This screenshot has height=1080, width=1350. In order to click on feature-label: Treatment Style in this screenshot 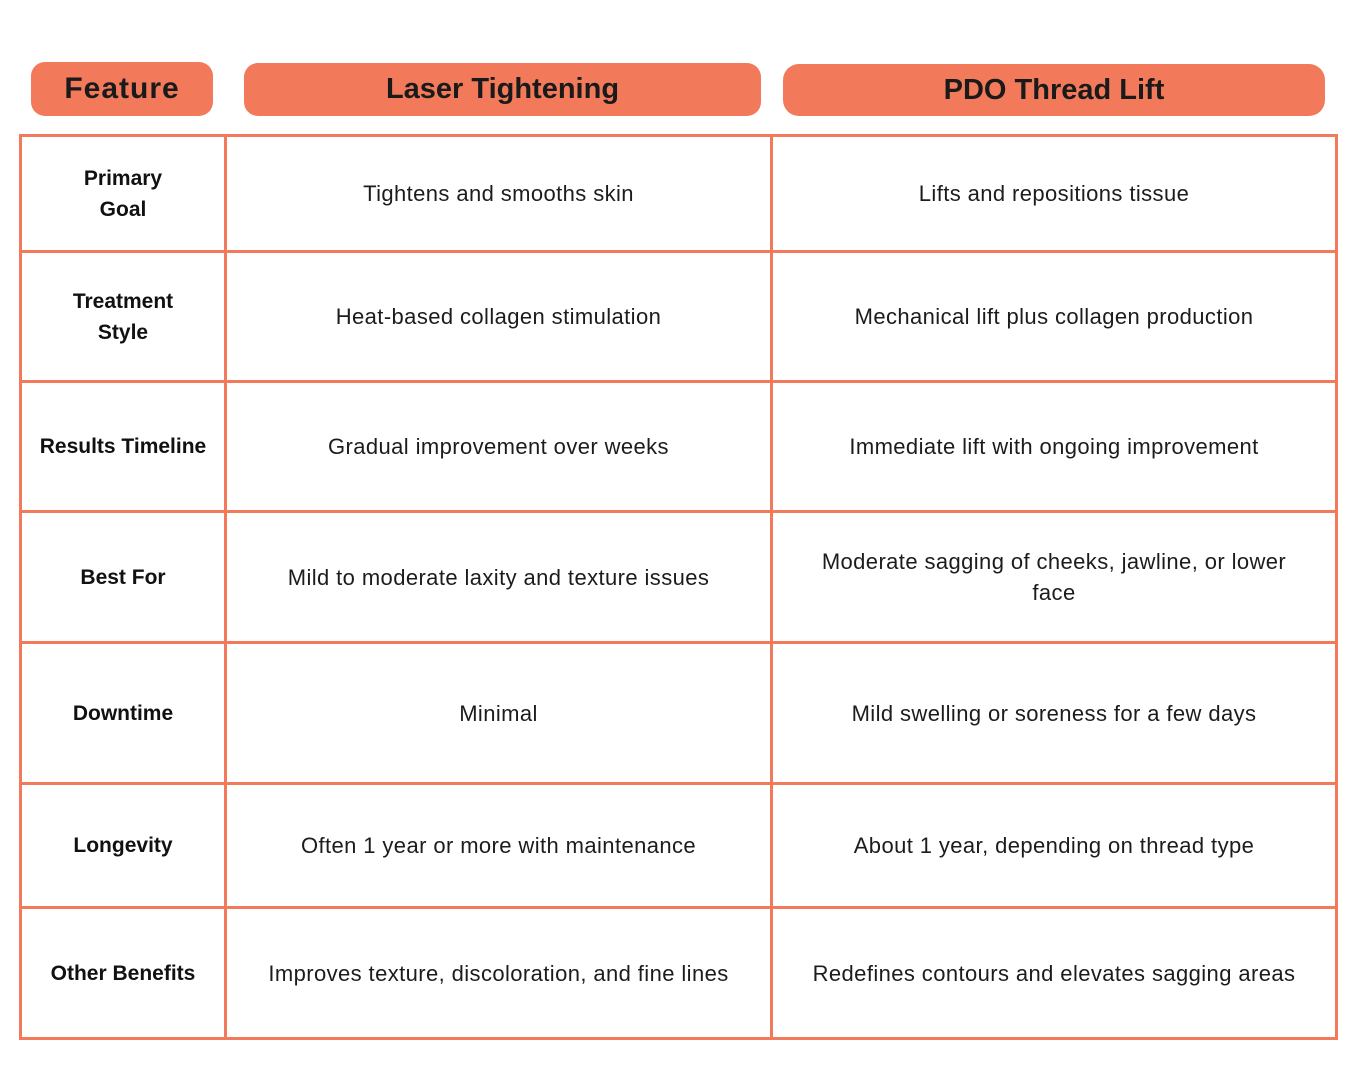, I will do `click(123, 316)`.